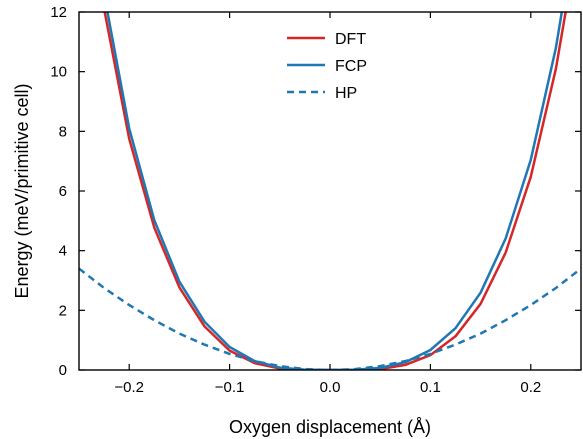  What do you see at coordinates (129, 387) in the screenshot?
I see `x-tick-label: −0.2` at bounding box center [129, 387].